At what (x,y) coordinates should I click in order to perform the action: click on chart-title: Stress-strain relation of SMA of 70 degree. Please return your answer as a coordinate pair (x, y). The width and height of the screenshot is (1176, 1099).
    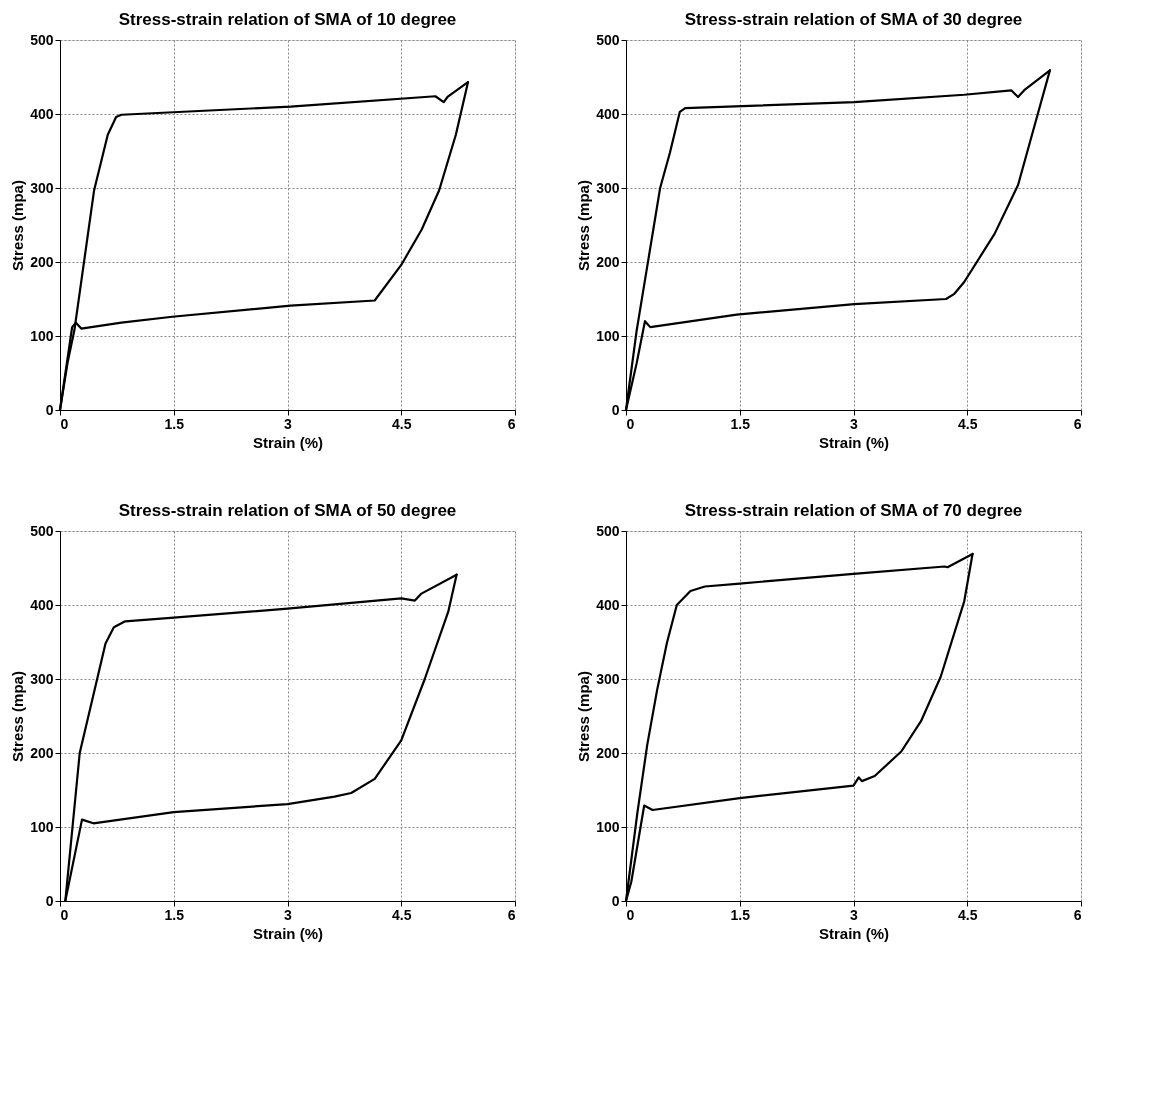
    Looking at the image, I should click on (853, 510).